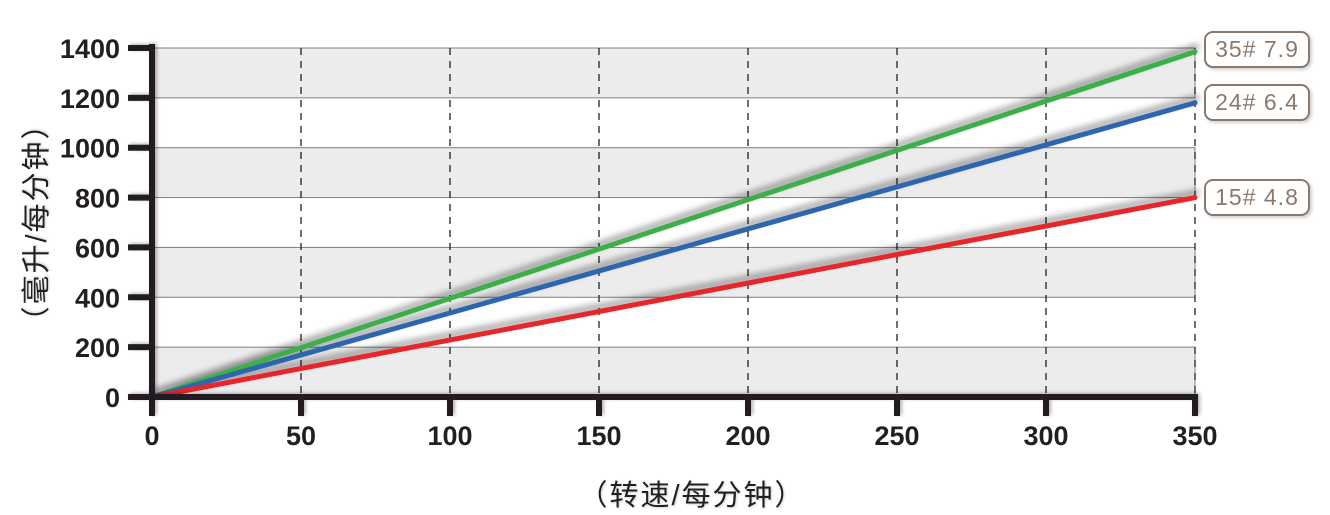  Describe the element at coordinates (1257, 197) in the screenshot. I see `series-label-15: 15# 4.8` at that location.